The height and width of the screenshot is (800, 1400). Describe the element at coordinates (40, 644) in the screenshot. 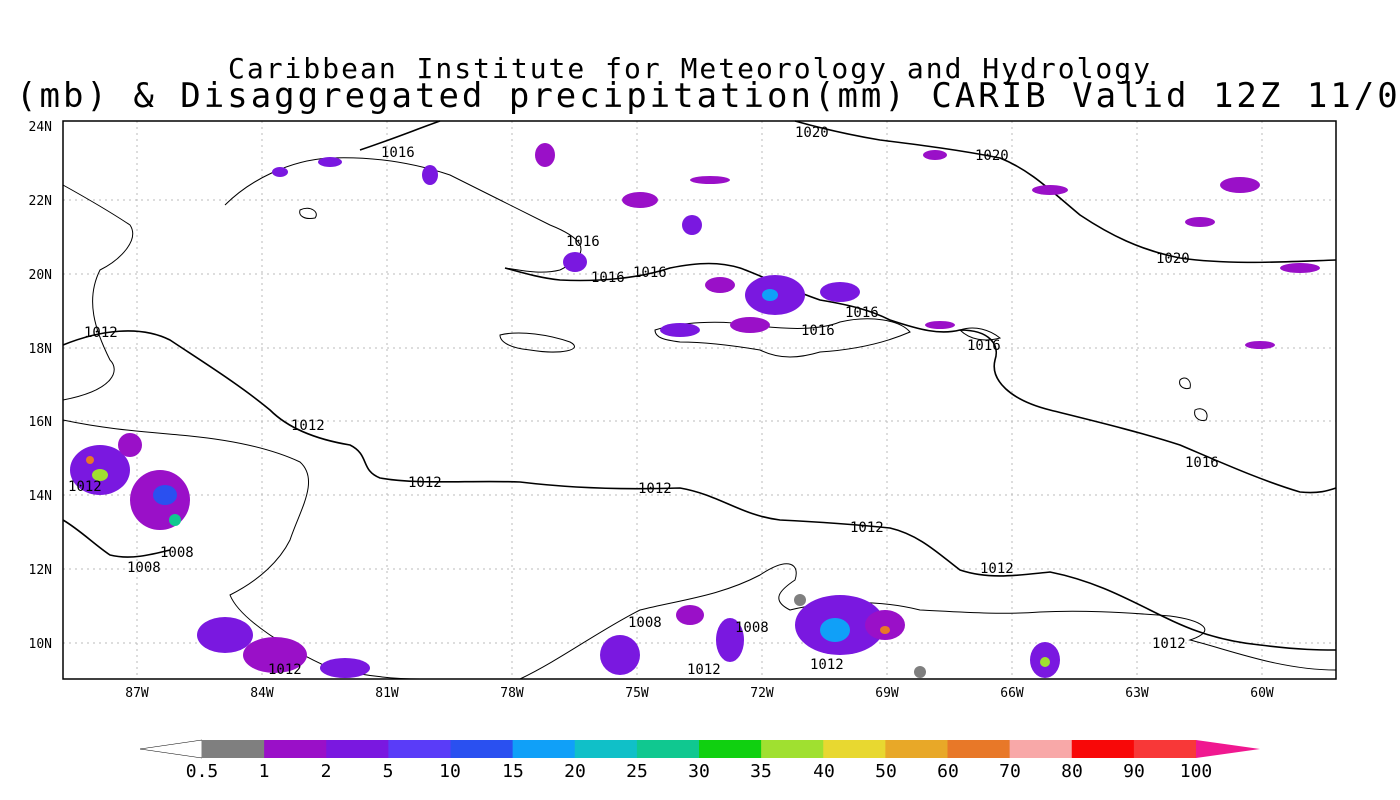

I see `lat-label: 10N` at that location.